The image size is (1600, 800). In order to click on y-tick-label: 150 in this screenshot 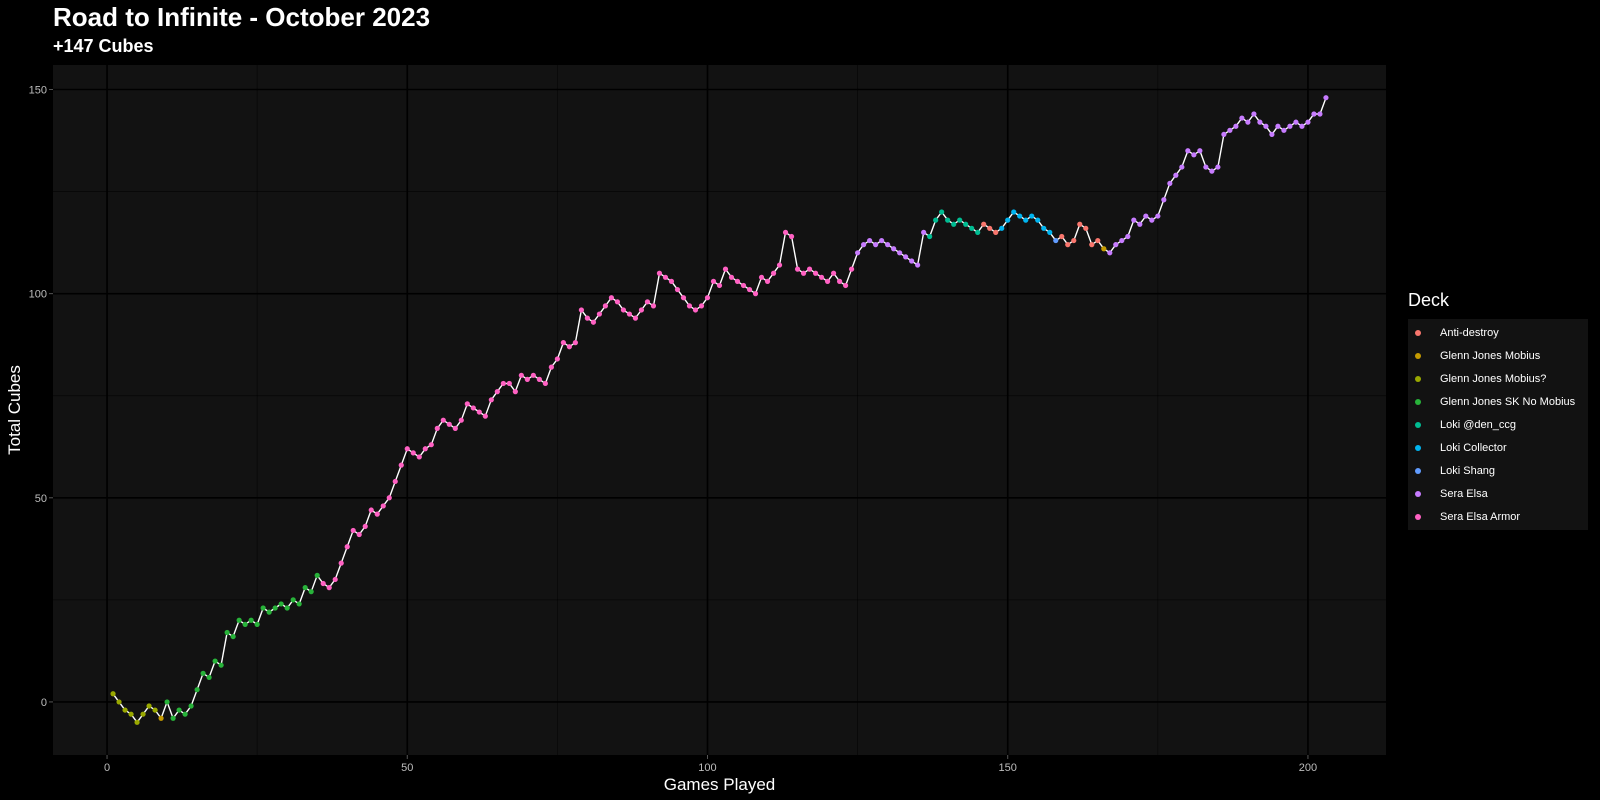, I will do `click(38, 90)`.